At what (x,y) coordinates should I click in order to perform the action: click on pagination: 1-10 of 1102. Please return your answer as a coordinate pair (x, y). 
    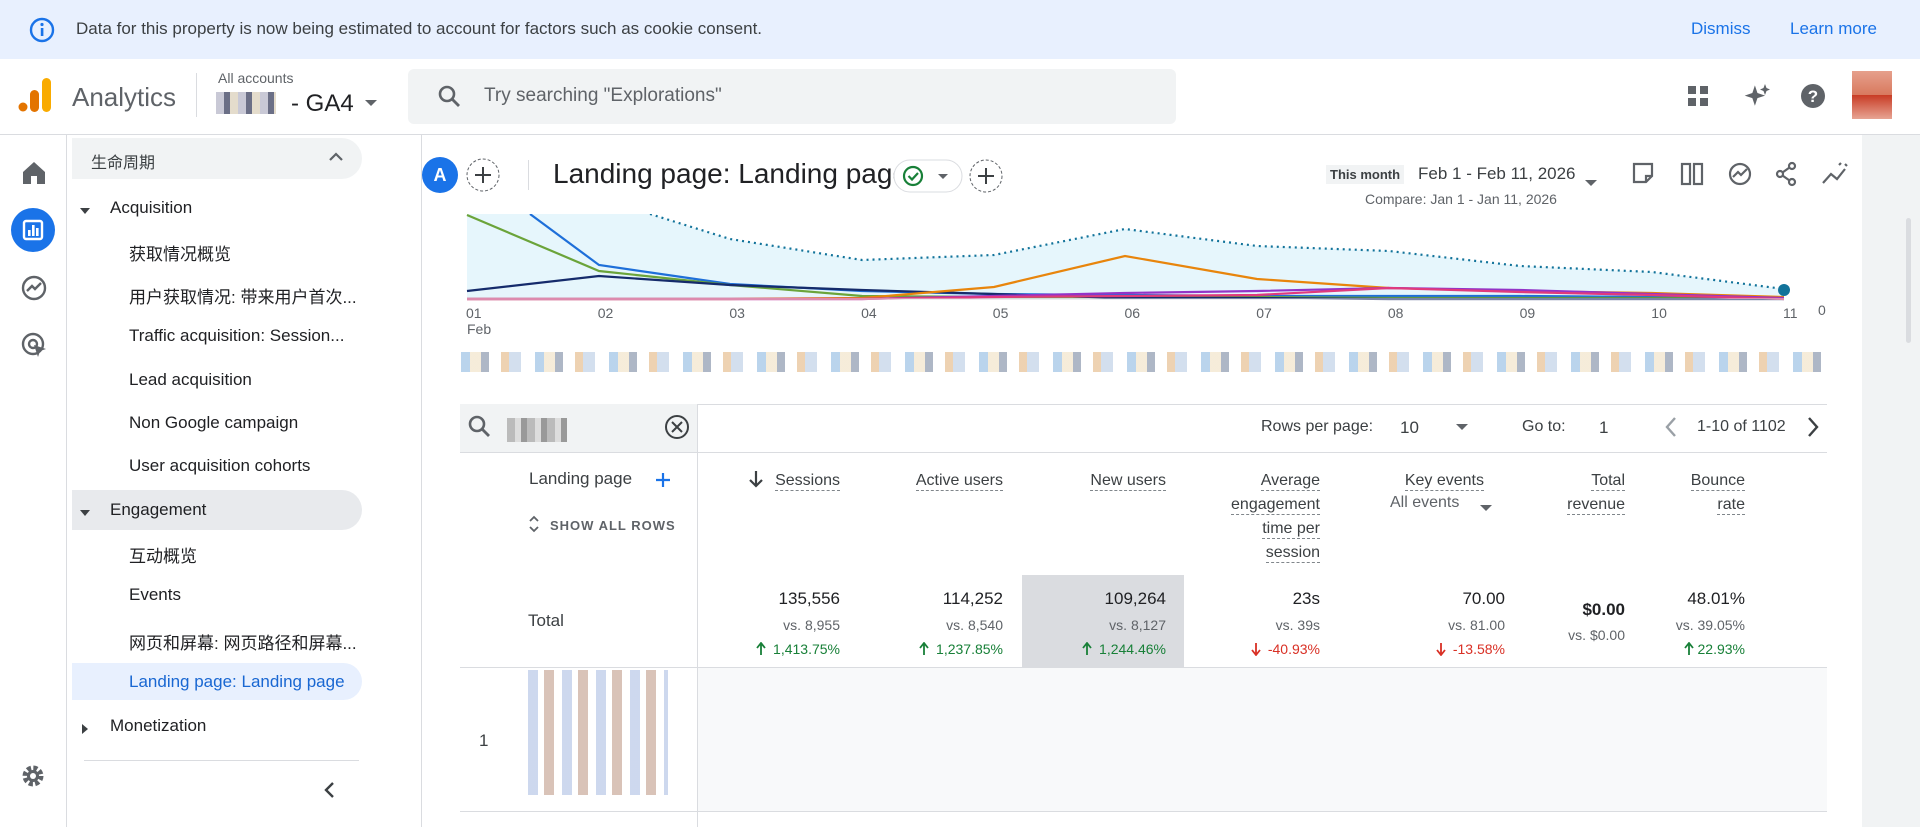
    Looking at the image, I should click on (1741, 426).